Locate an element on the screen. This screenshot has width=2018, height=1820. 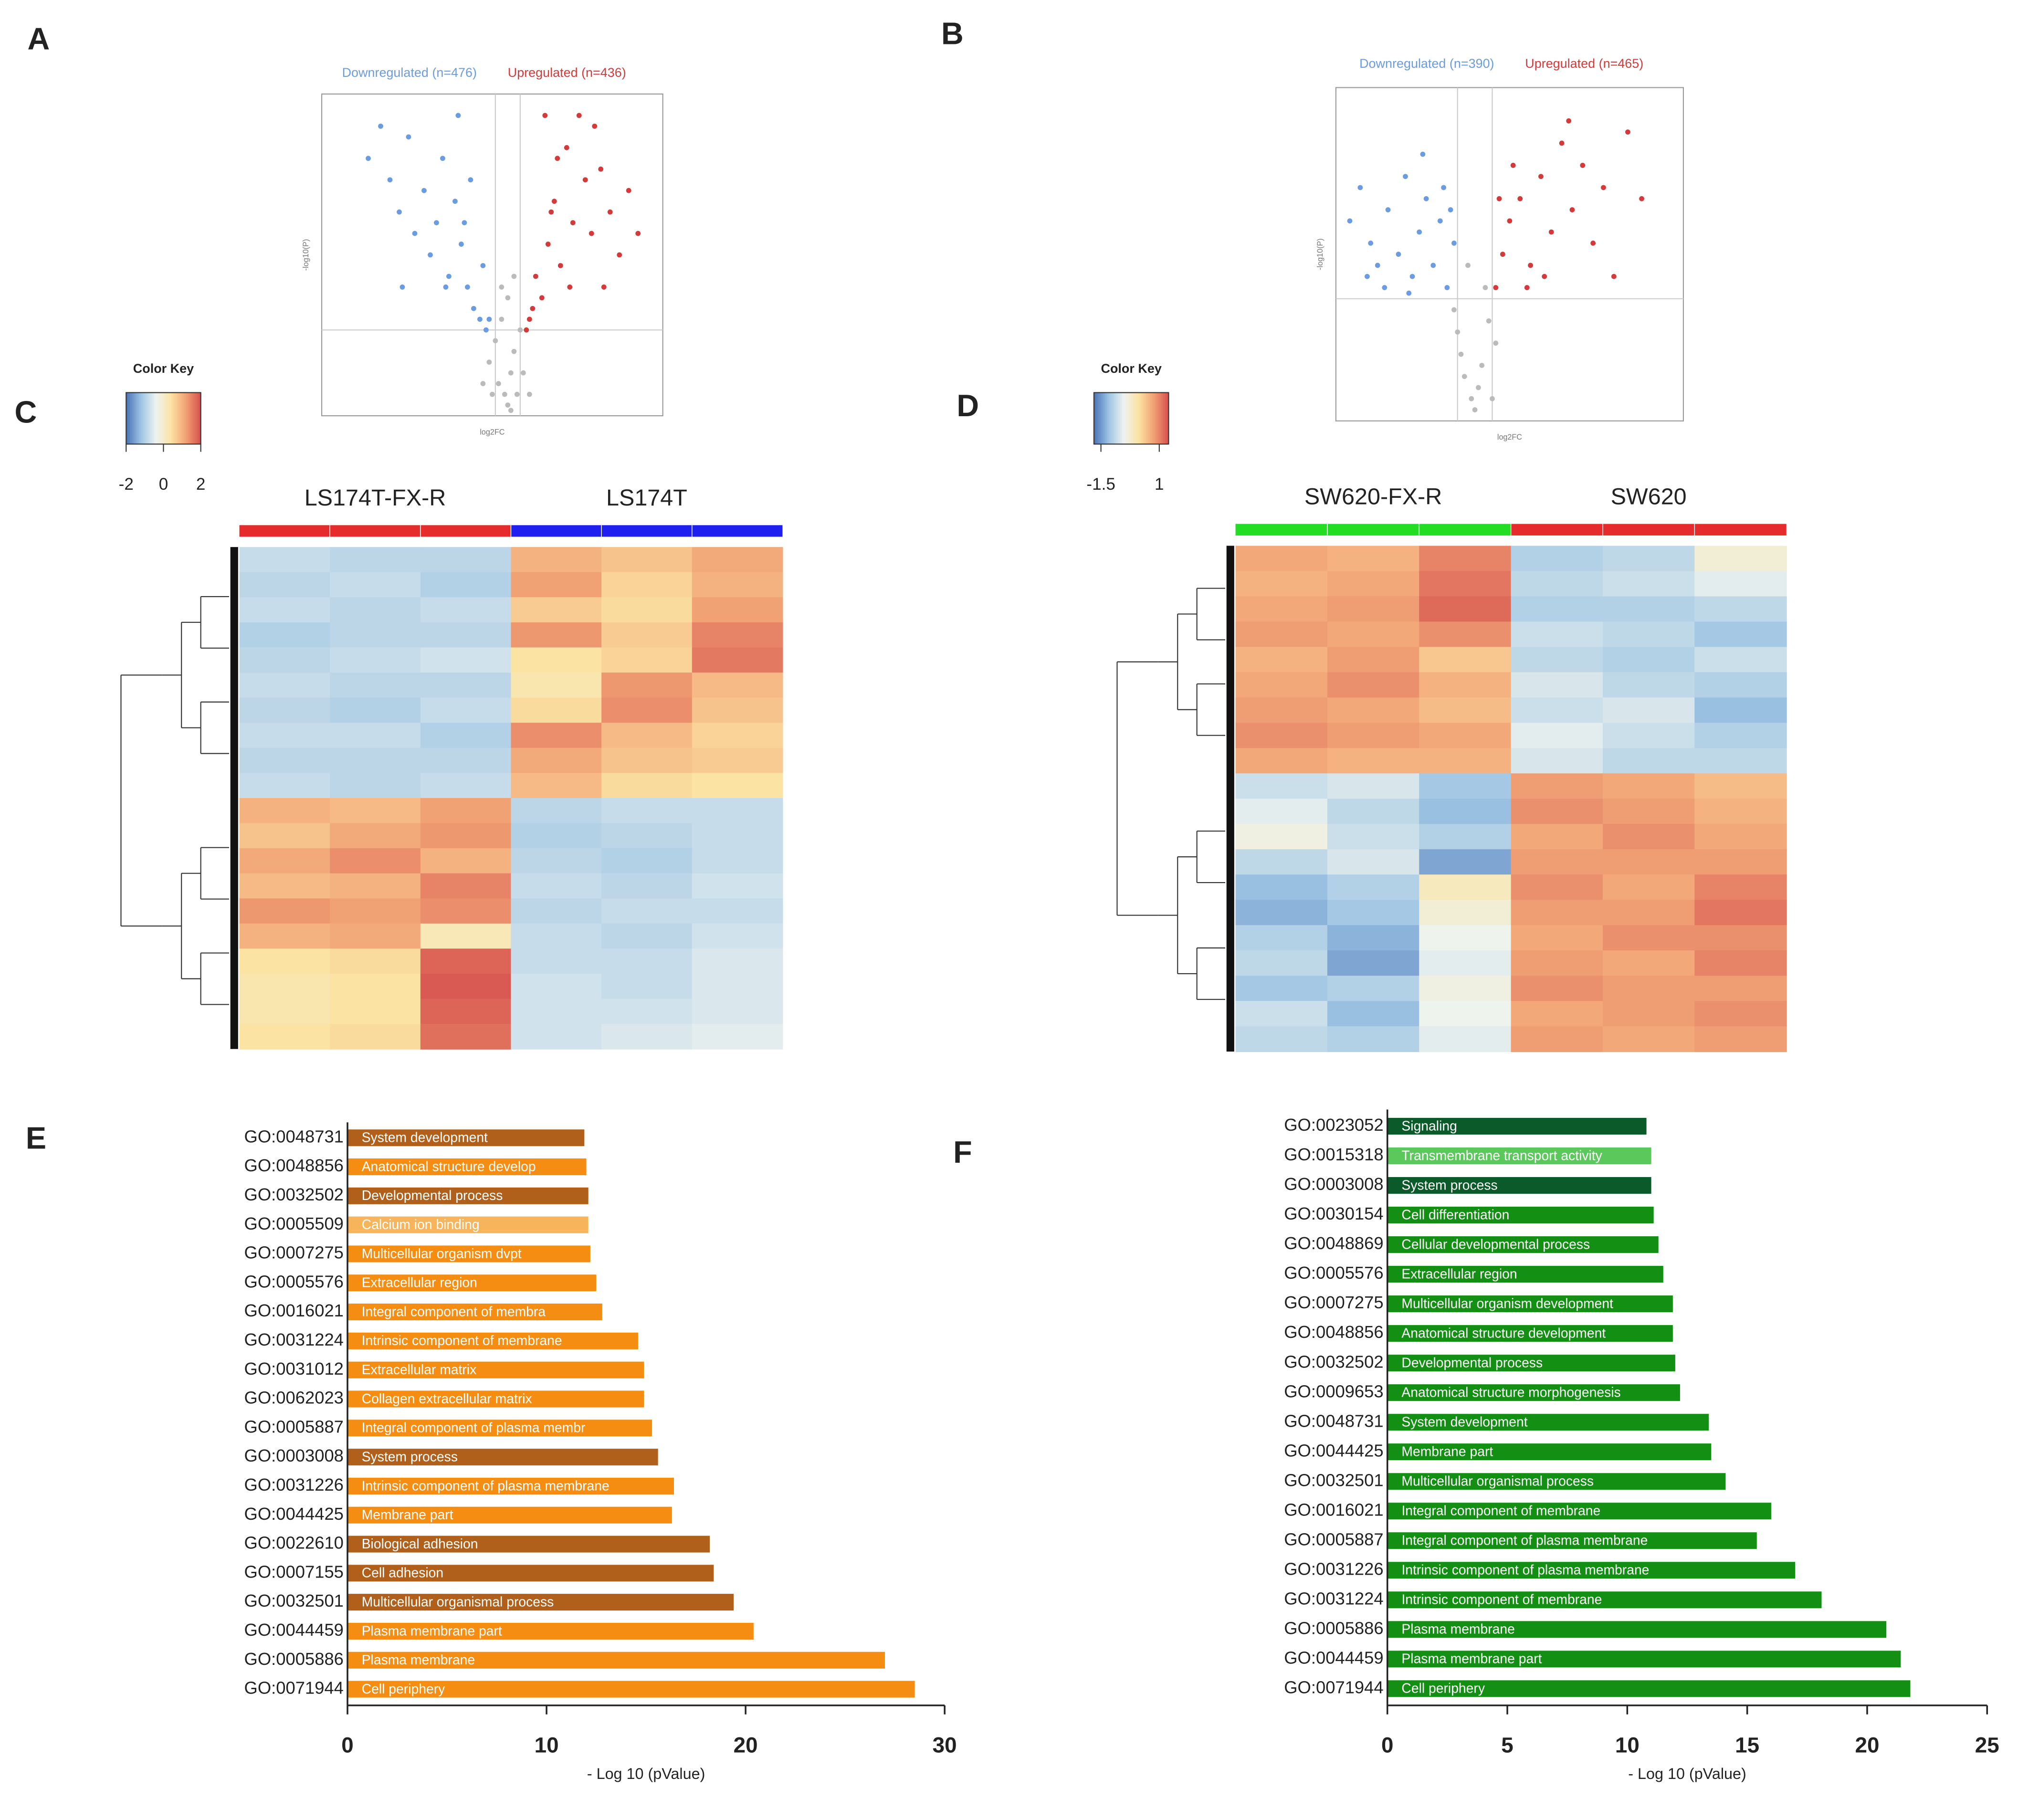
y-tick-label: GO:0005886 is located at coordinates (1334, 1628).